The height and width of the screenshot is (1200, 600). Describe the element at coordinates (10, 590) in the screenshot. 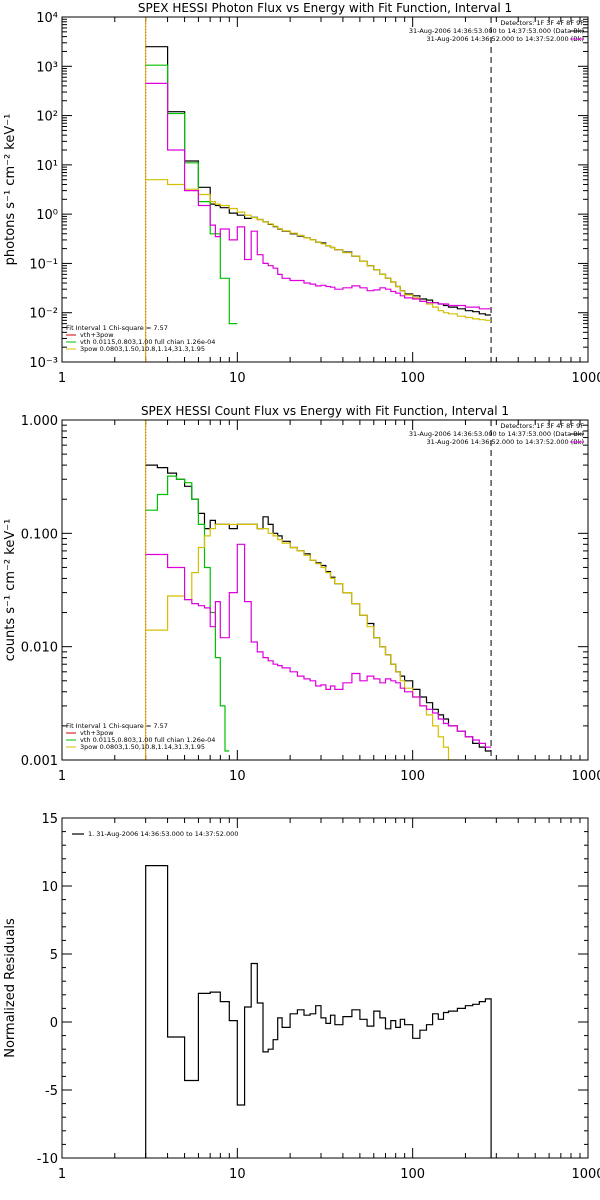

I see `y-axis-label: counts s⁻¹ cm⁻² keV⁻¹` at that location.